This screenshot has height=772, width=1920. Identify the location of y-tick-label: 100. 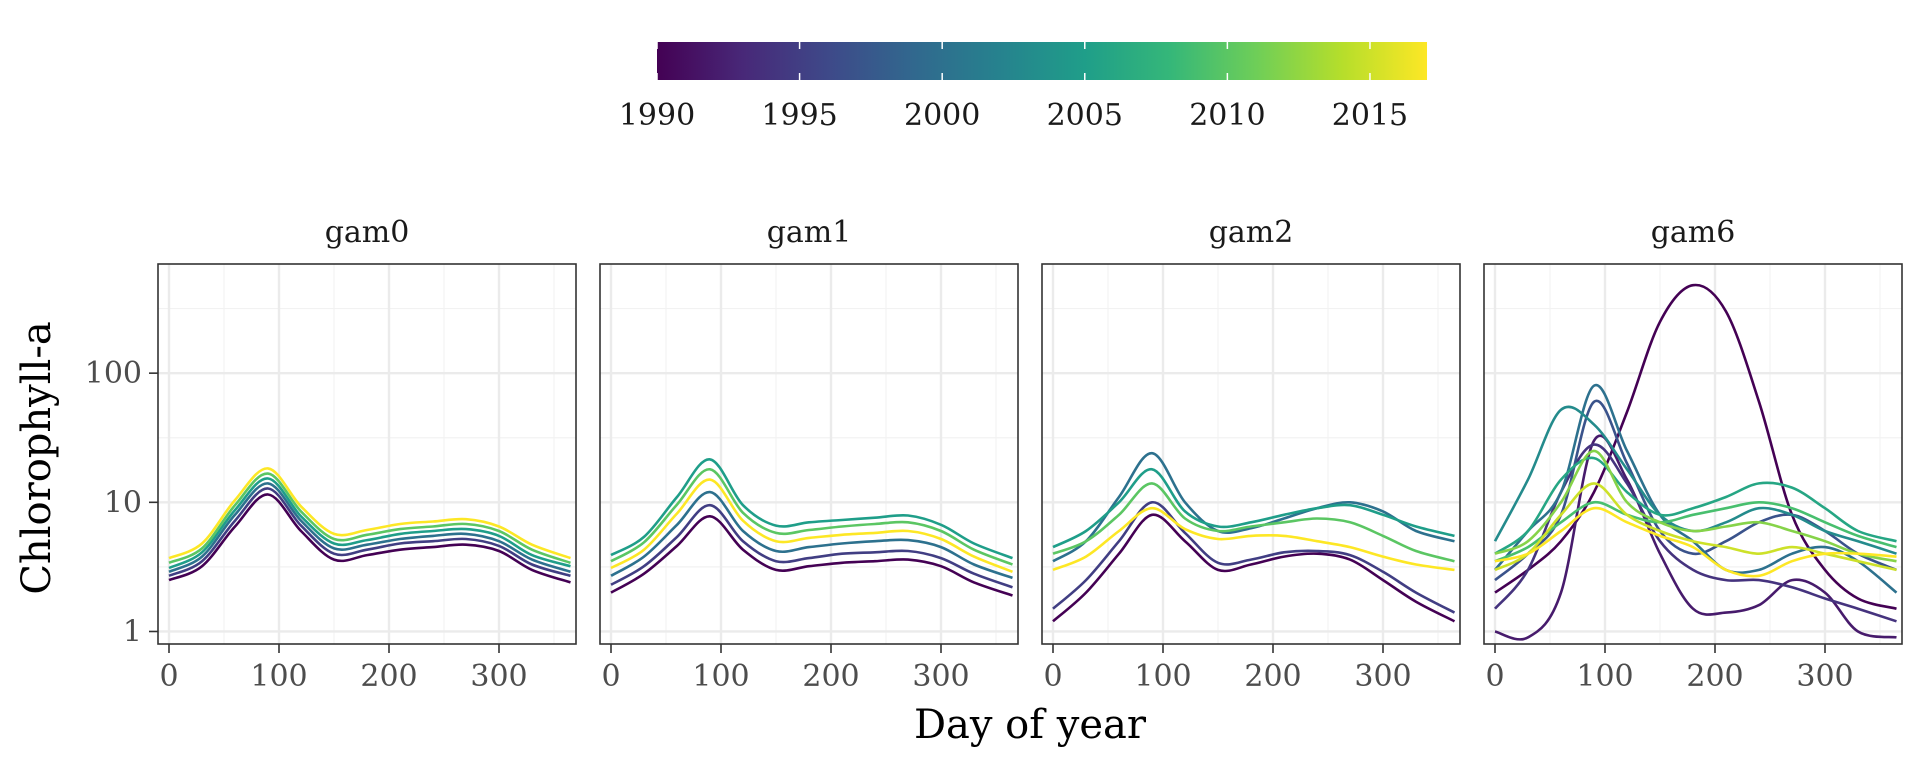
(113, 373).